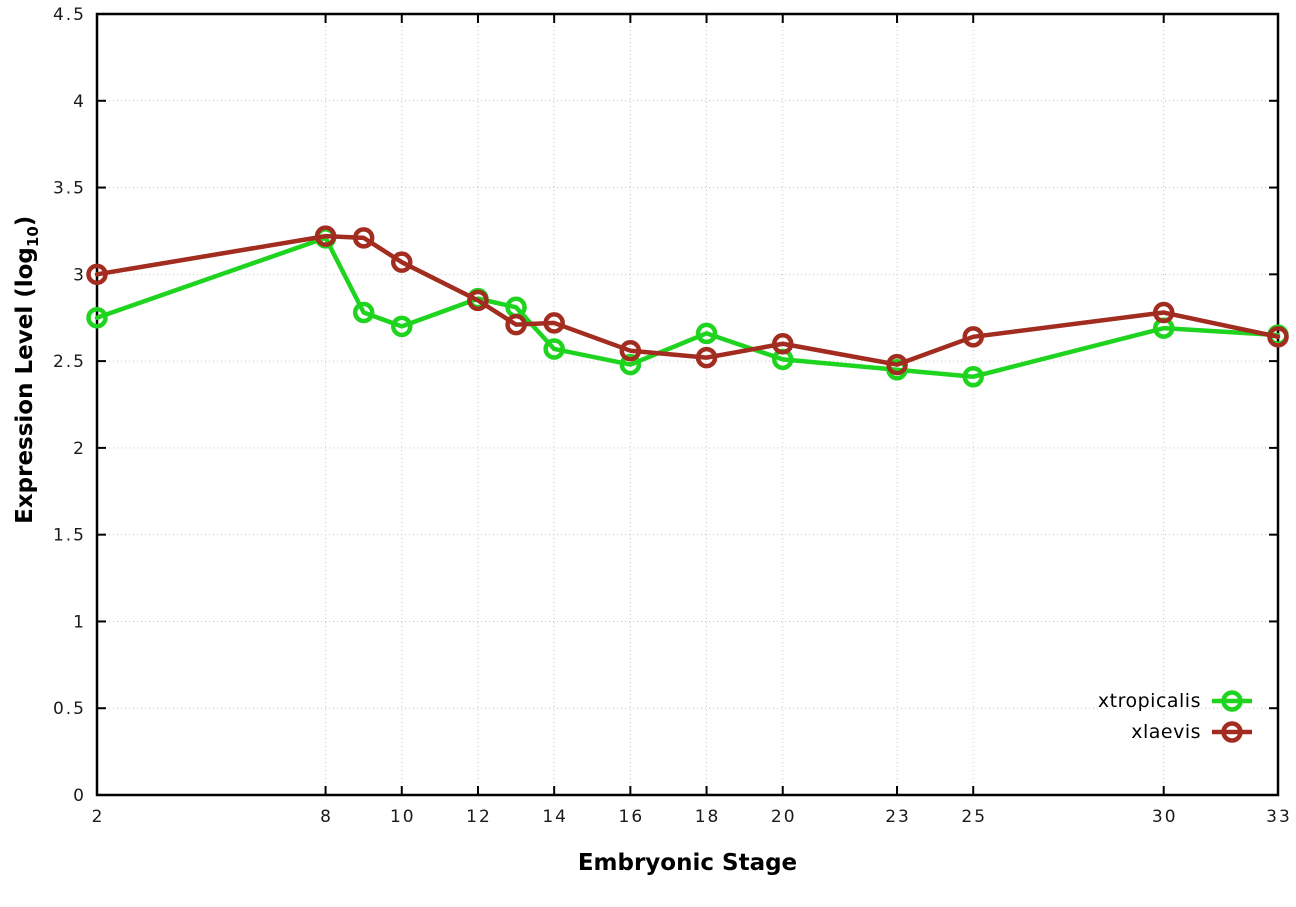 The image size is (1296, 907). What do you see at coordinates (403, 817) in the screenshot?
I see `x-tick-label: 10` at bounding box center [403, 817].